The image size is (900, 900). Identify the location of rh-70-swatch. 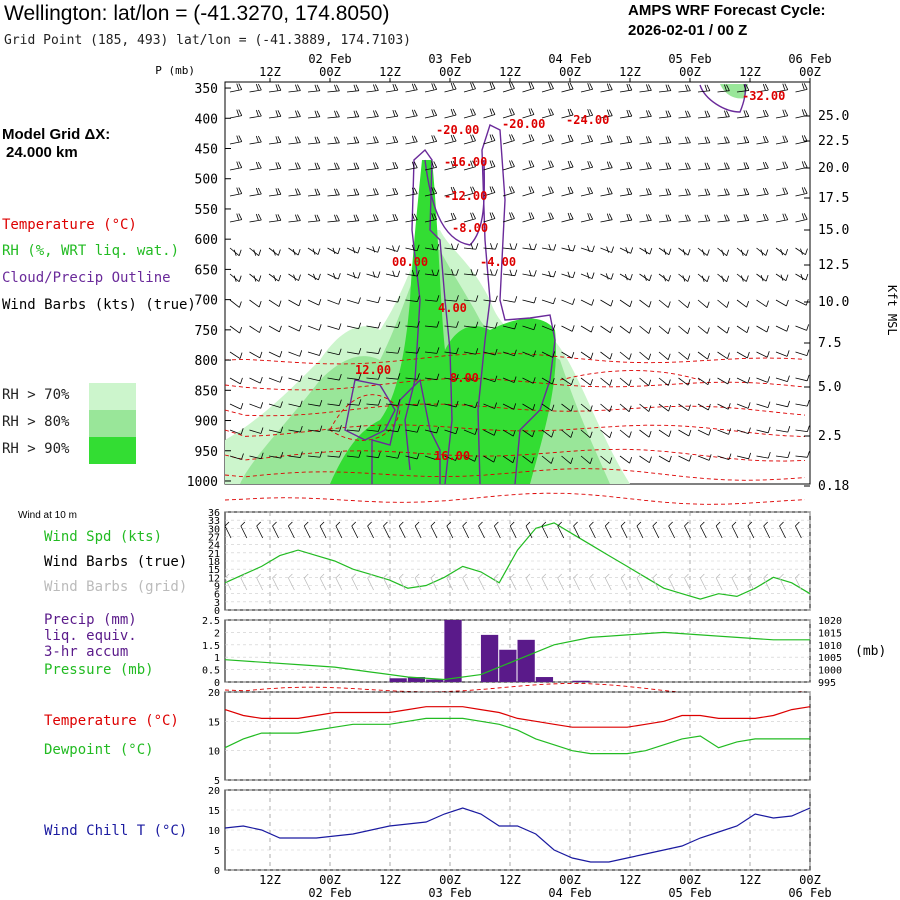
(112, 396).